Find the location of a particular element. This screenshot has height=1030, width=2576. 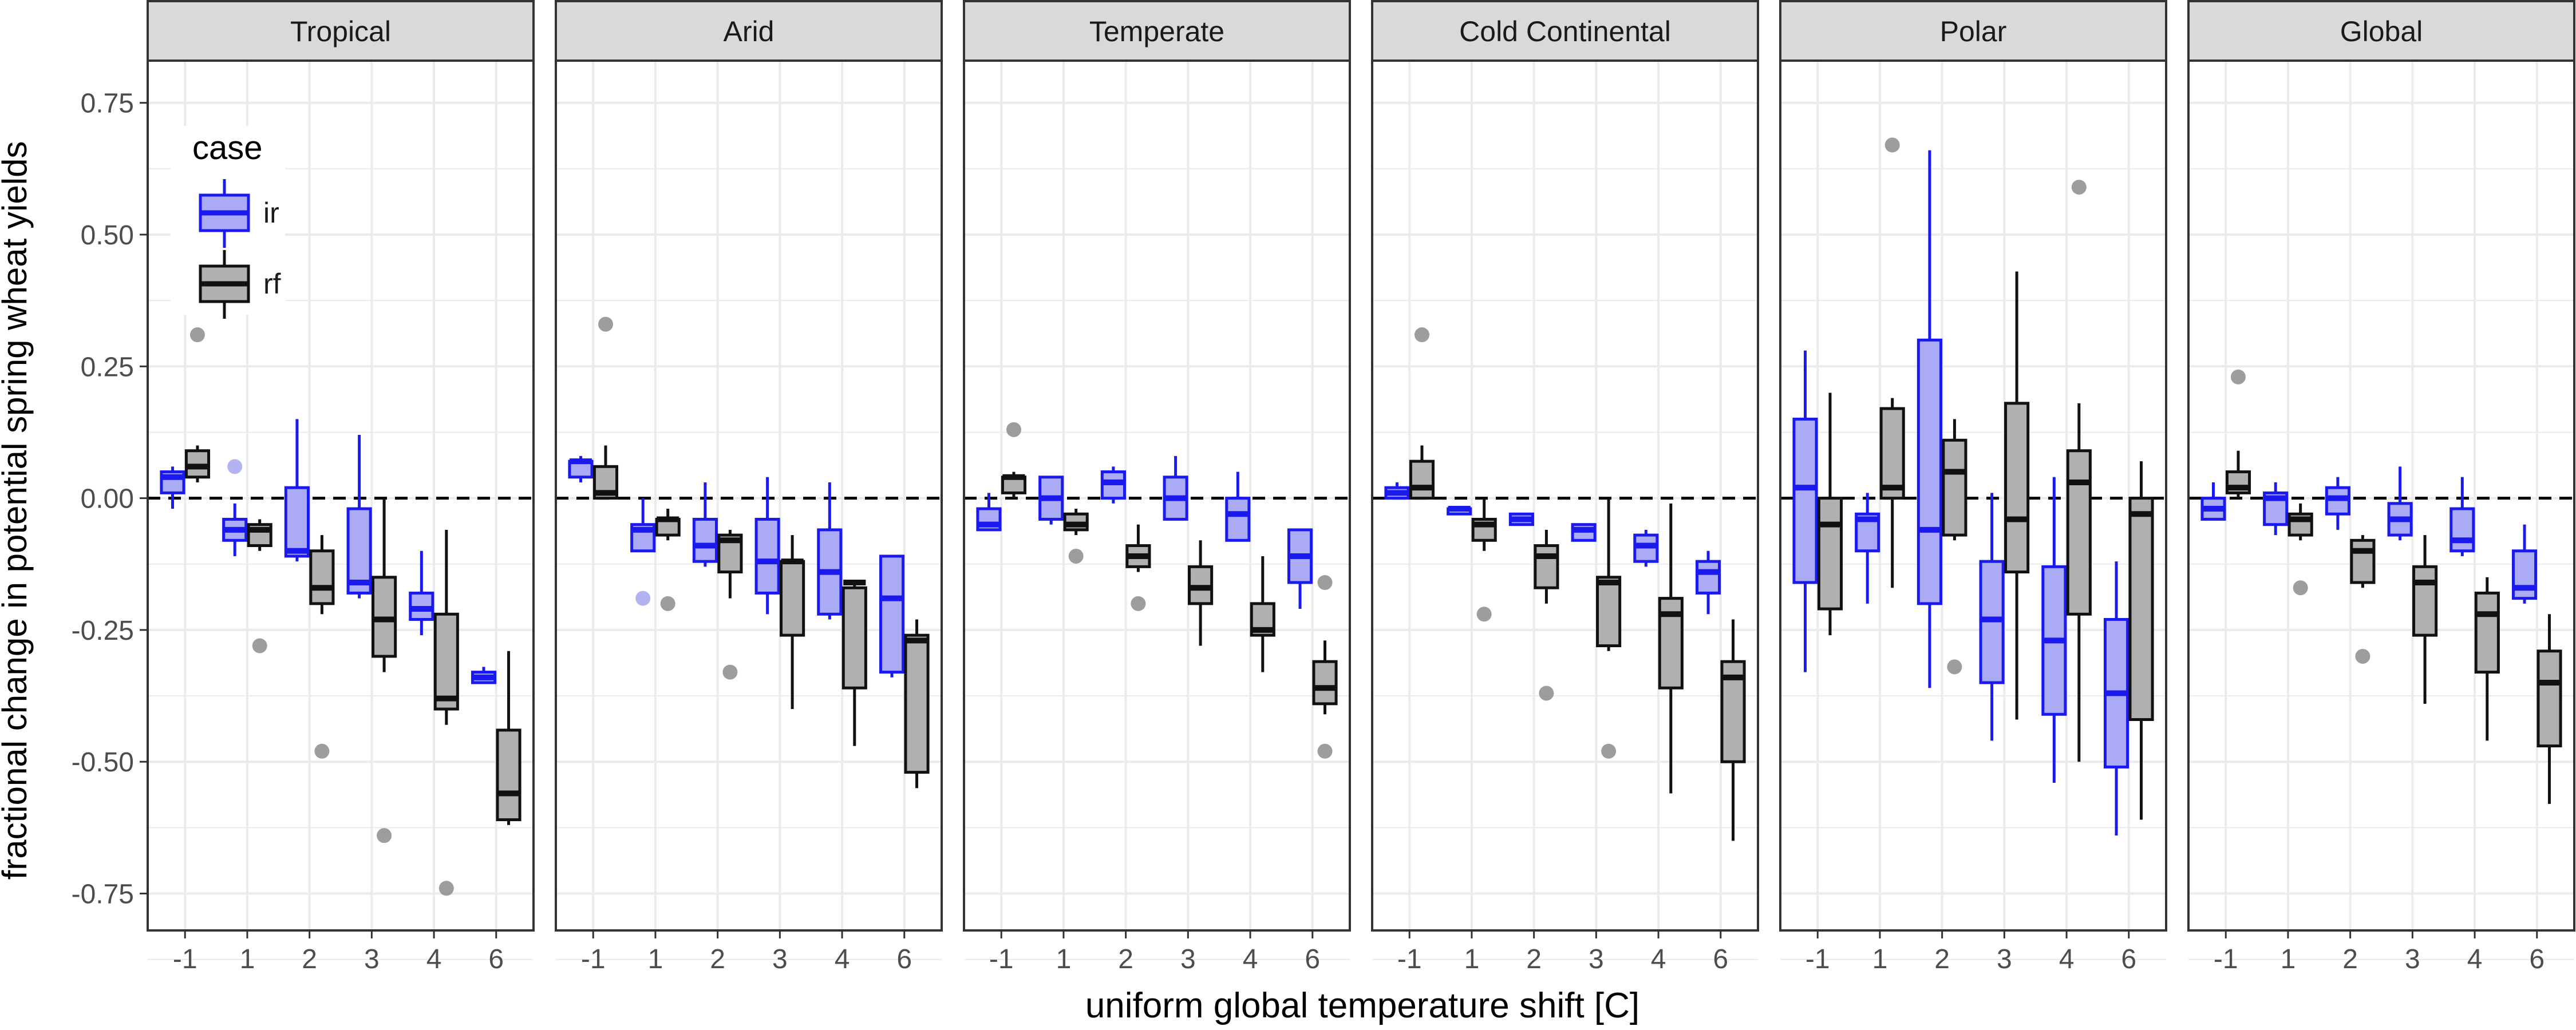

y-tick-label: 0.50 is located at coordinates (107, 235).